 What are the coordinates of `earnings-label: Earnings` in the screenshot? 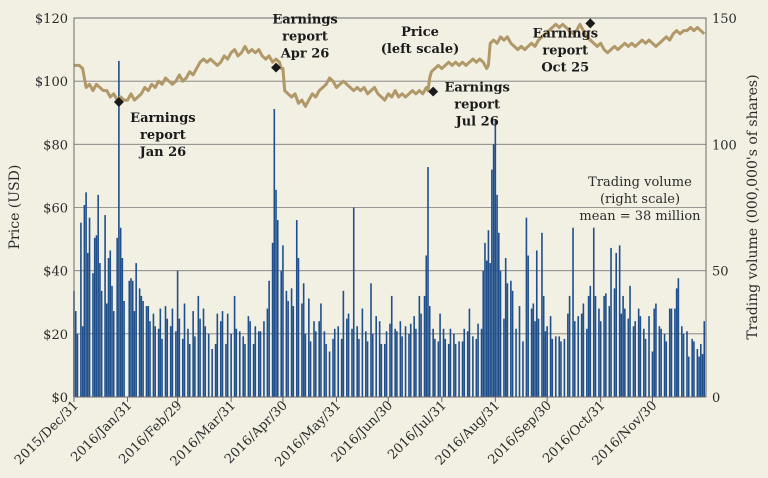 It's located at (476, 88).